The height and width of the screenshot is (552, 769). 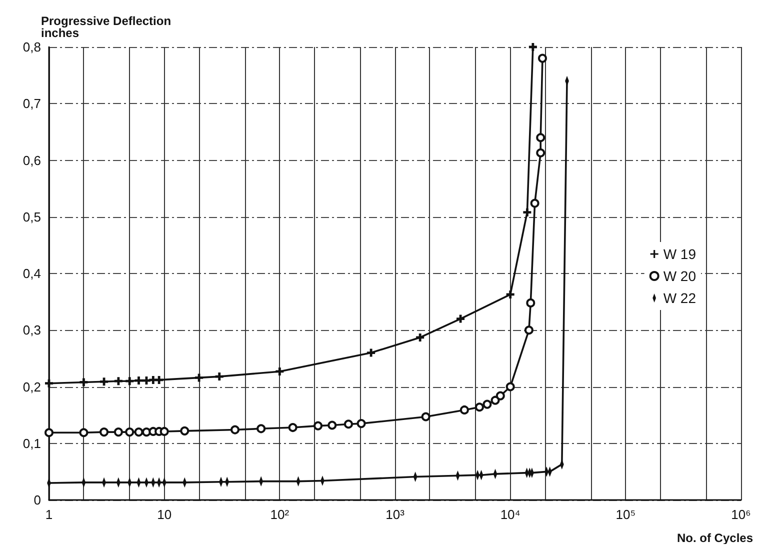 What do you see at coordinates (106, 27) in the screenshot?
I see `y-axis-title: Progressive Deflection inches` at bounding box center [106, 27].